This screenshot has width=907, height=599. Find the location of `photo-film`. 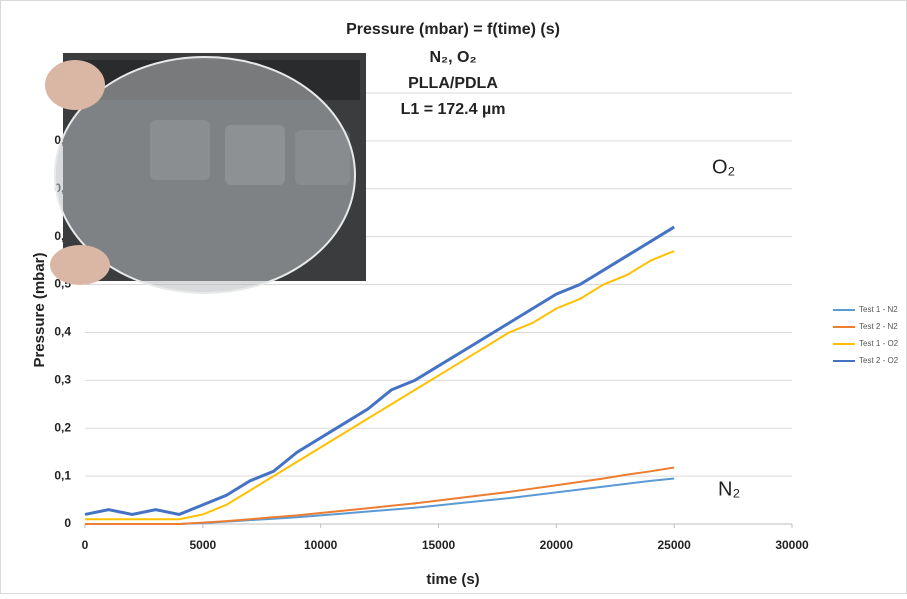

photo-film is located at coordinates (205, 175).